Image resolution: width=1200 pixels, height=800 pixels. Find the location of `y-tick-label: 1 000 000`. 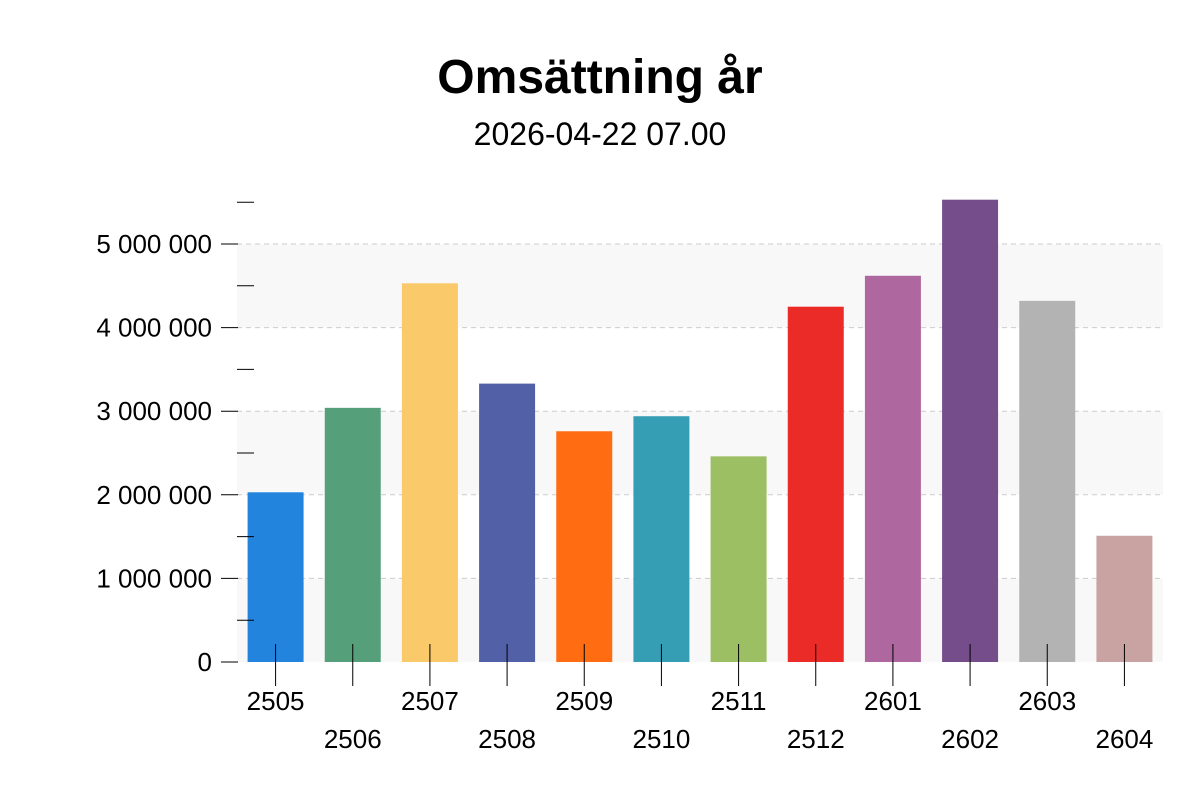

y-tick-label: 1 000 000 is located at coordinates (154, 578).